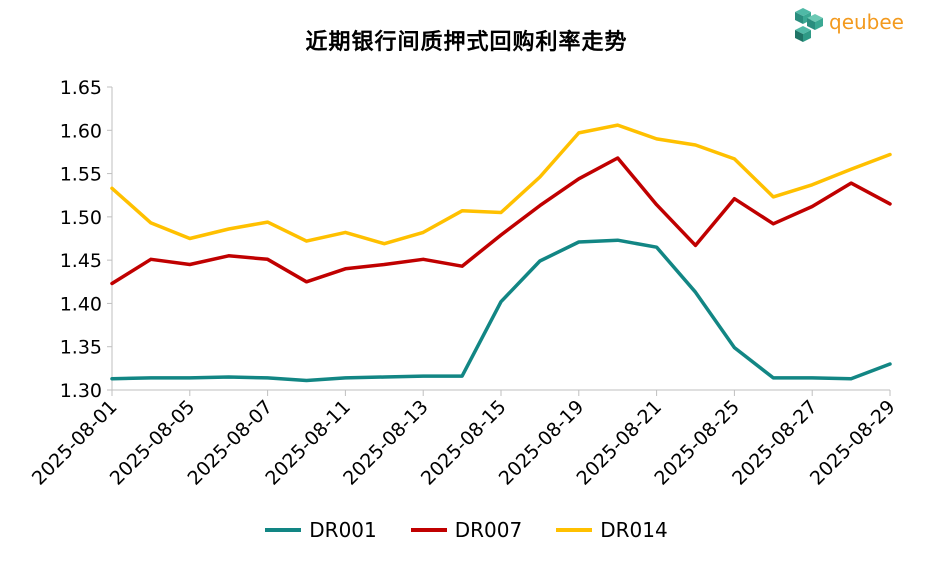  What do you see at coordinates (81, 304) in the screenshot?
I see `y-tick-label: 1.40` at bounding box center [81, 304].